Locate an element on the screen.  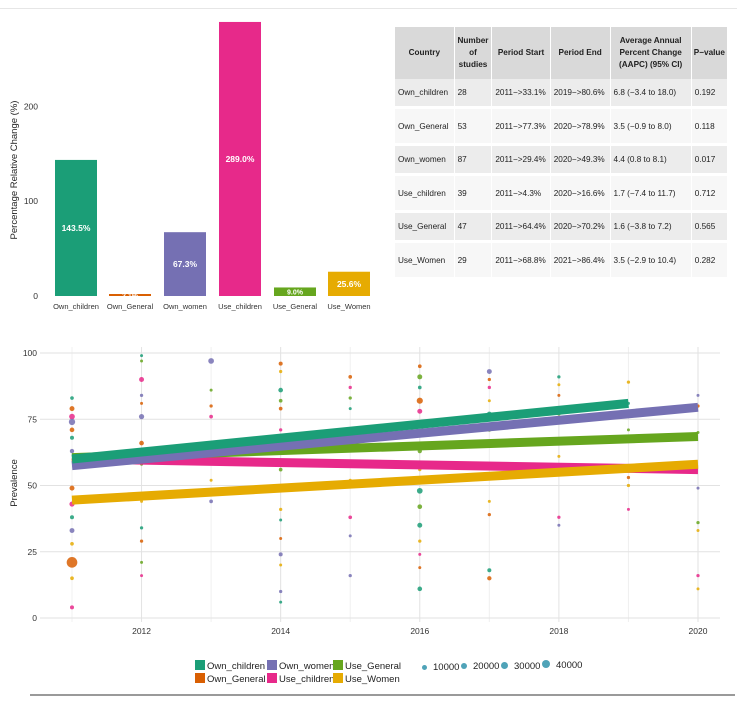
bar-own-children is located at coordinates (76, 227).